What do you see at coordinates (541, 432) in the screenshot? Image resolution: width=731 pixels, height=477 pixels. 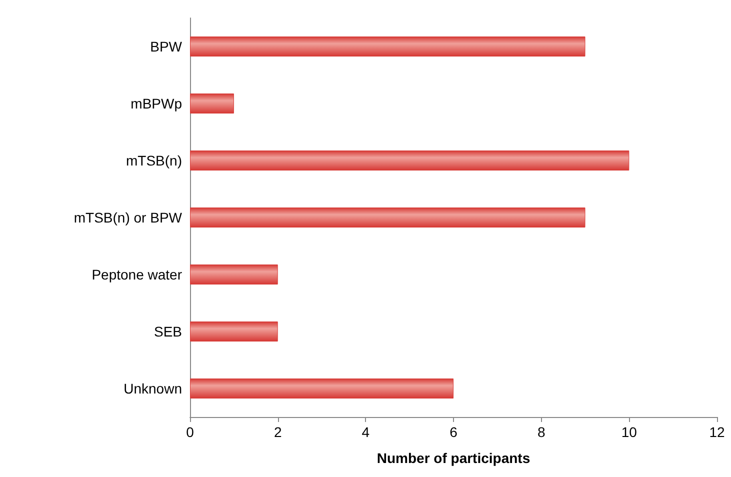 I see `x-tick-label: 8` at bounding box center [541, 432].